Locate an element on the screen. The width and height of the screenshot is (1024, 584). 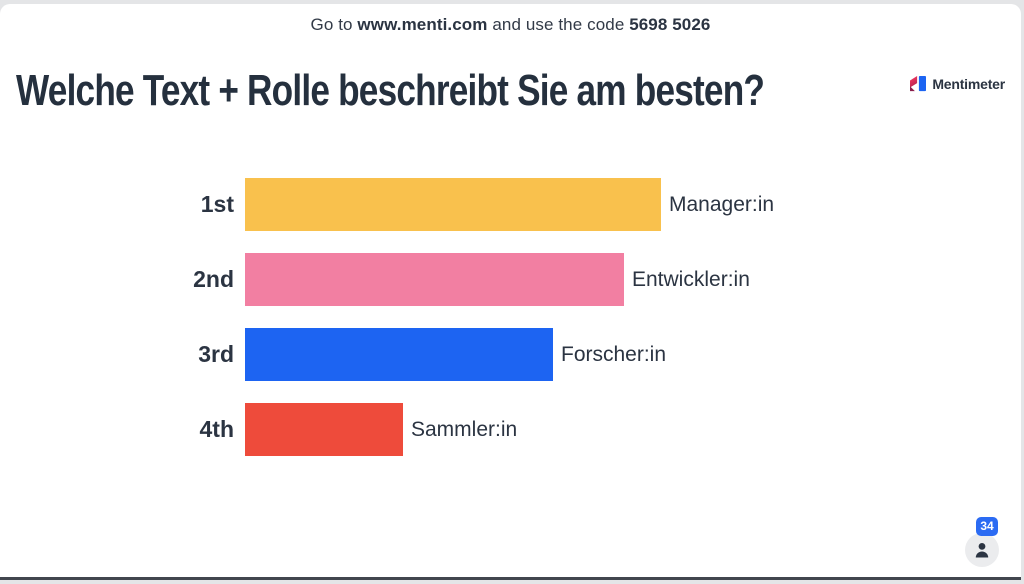
rank-label: 4th is located at coordinates (217, 429).